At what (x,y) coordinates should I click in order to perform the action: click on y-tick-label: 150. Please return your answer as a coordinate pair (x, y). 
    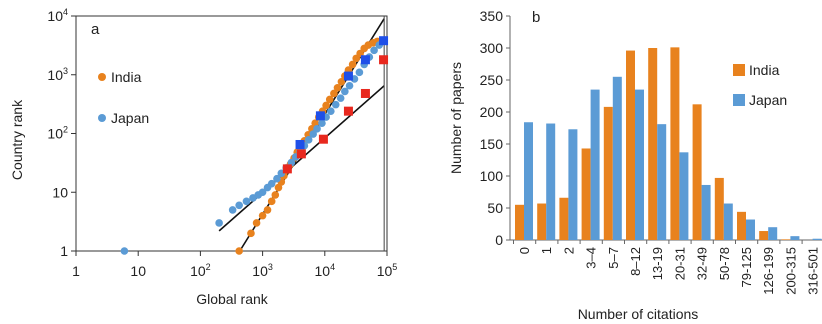
    Looking at the image, I should click on (492, 144).